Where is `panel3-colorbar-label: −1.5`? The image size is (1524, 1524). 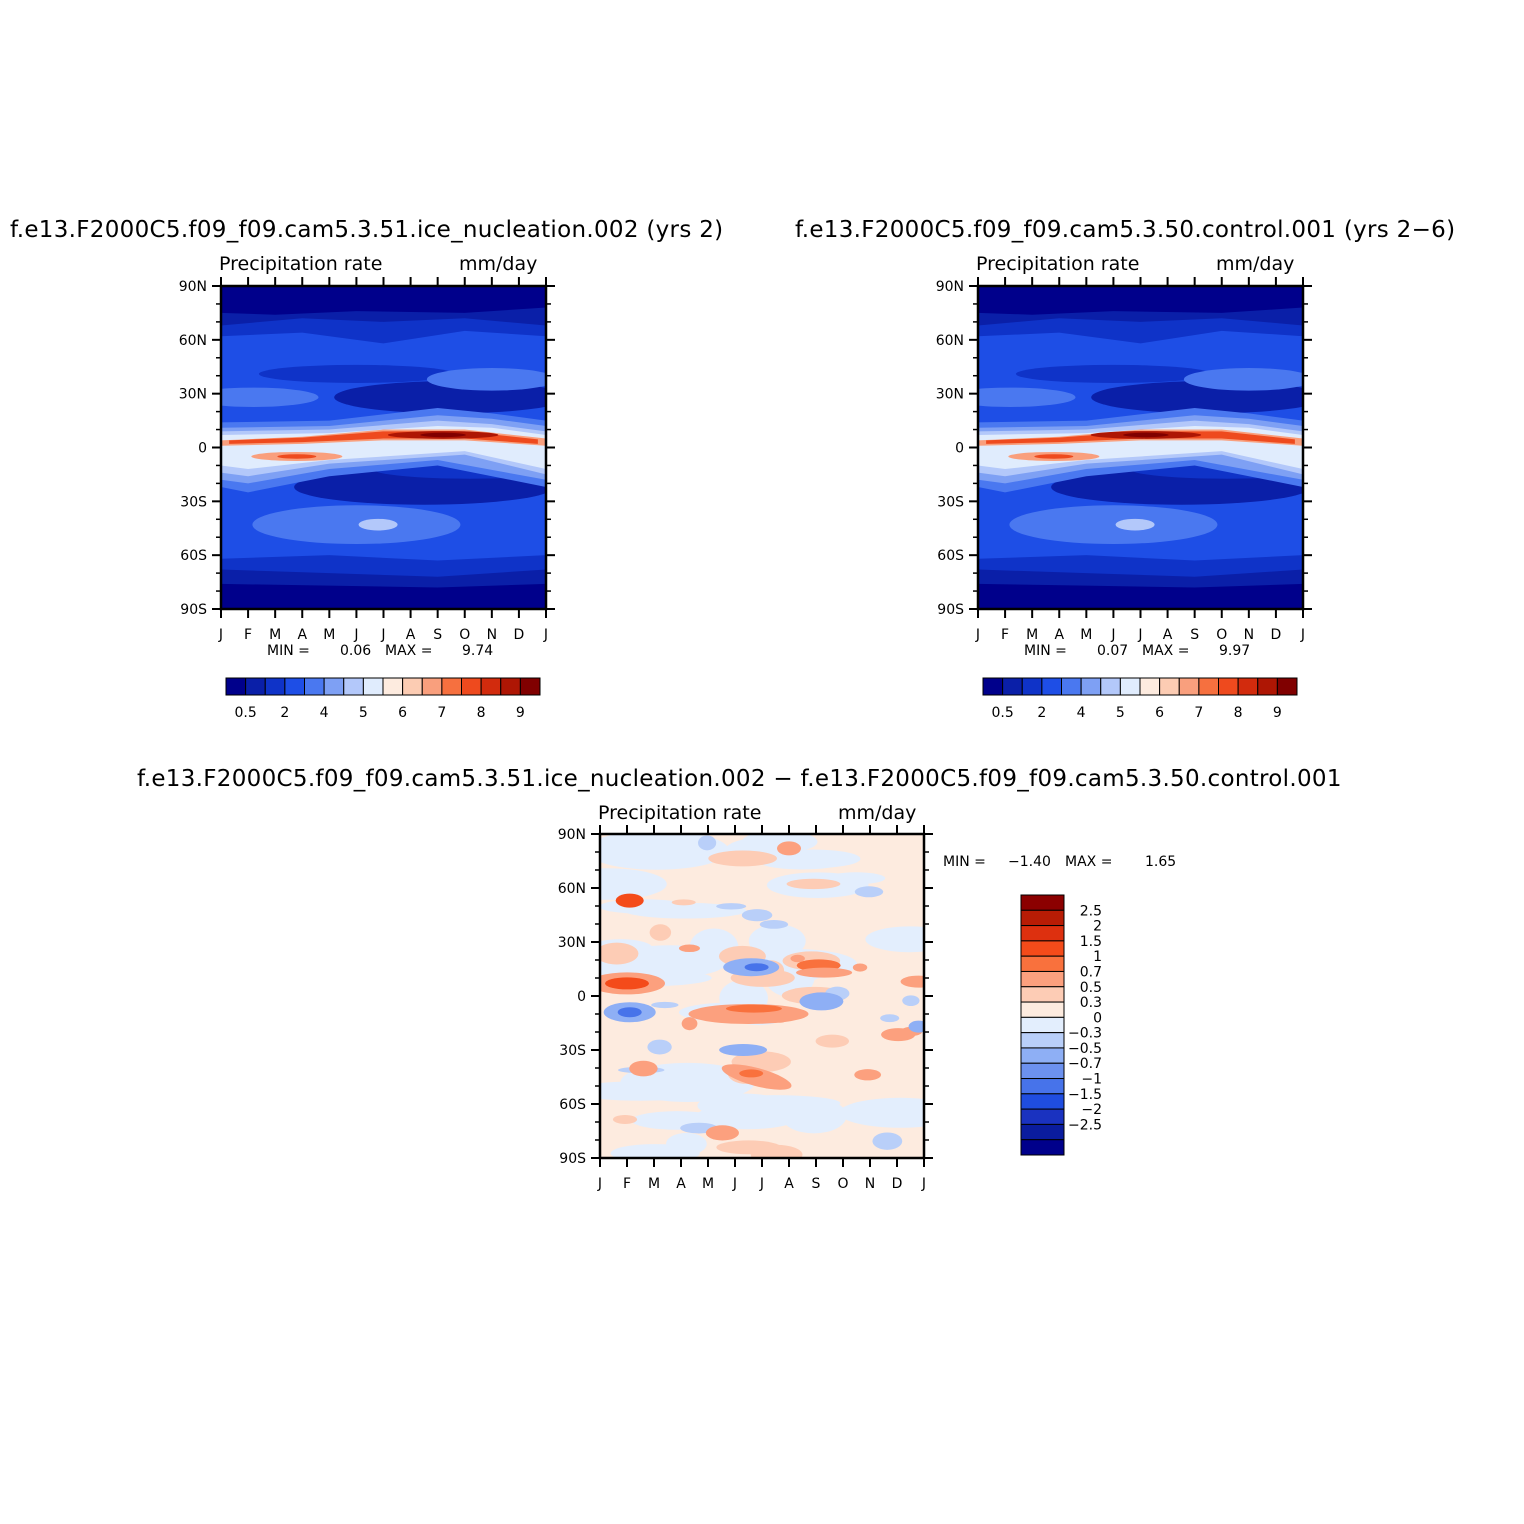 panel3-colorbar-label: −1.5 is located at coordinates (1085, 1095).